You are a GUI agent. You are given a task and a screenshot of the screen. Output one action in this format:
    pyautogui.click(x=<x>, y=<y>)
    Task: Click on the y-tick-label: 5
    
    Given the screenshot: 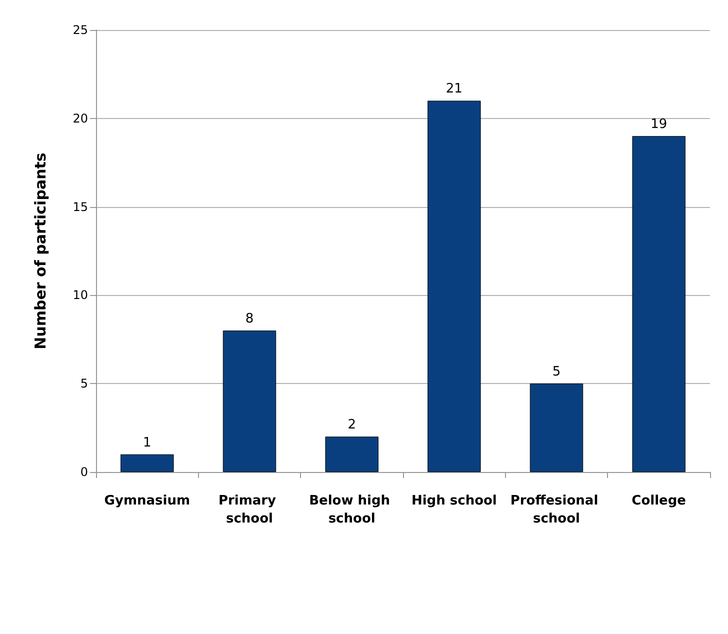 What is the action you would take?
    pyautogui.click(x=84, y=383)
    